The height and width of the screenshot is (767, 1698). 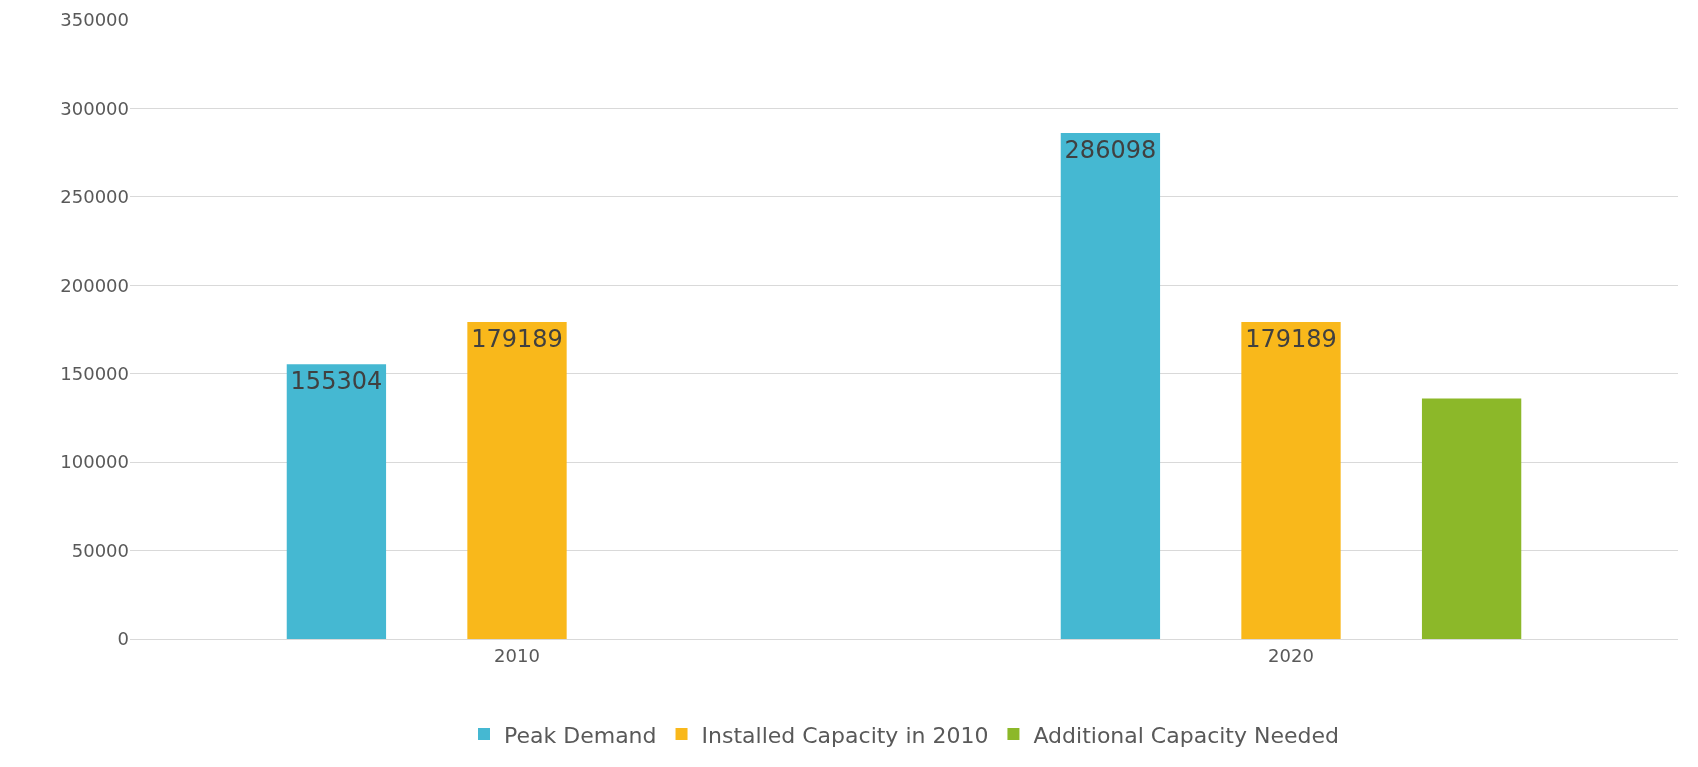 What do you see at coordinates (94, 20) in the screenshot?
I see `y-tick-label: 350000` at bounding box center [94, 20].